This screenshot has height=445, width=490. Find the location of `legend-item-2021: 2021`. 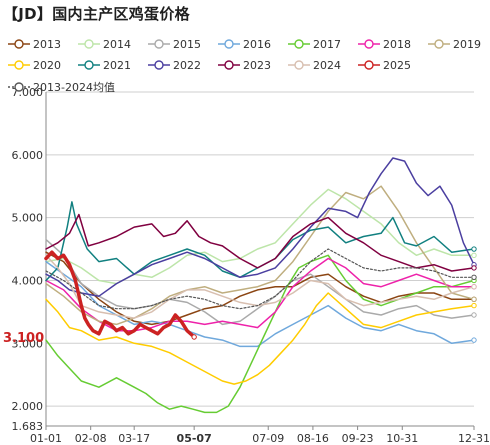

legend-item-2021: 2021 is located at coordinates (104, 65).